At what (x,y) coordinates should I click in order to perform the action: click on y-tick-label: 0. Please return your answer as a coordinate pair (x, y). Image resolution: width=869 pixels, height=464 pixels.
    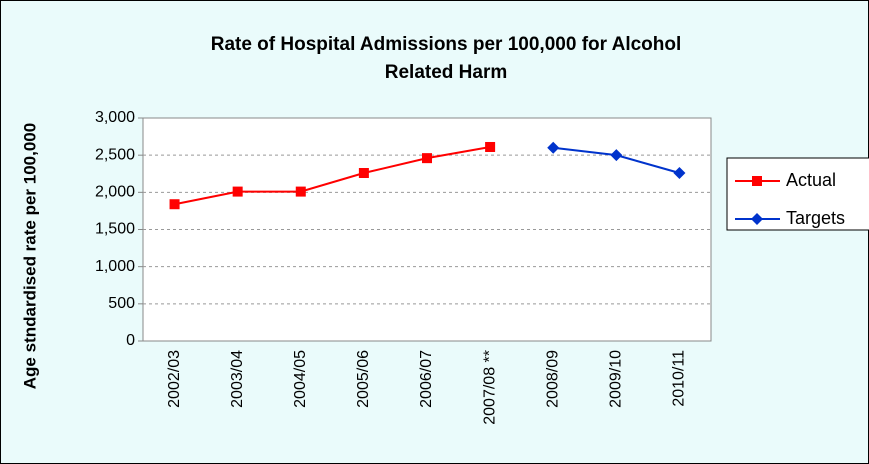
    Looking at the image, I should click on (130, 340).